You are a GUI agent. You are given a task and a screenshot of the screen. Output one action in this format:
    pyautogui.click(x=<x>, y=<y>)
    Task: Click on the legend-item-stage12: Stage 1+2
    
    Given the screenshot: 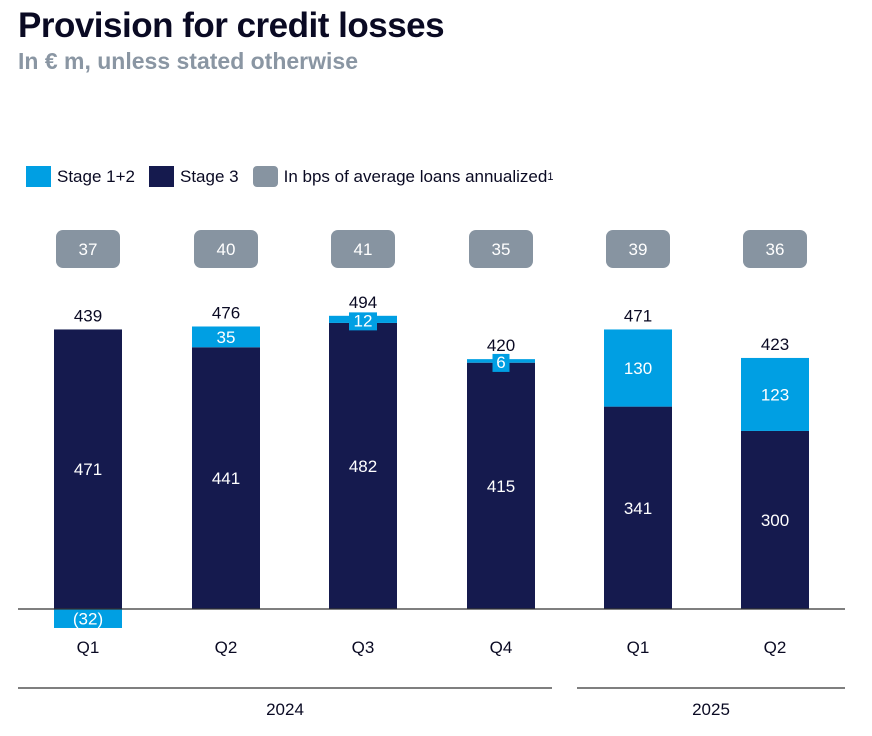 What is the action you would take?
    pyautogui.click(x=80, y=176)
    